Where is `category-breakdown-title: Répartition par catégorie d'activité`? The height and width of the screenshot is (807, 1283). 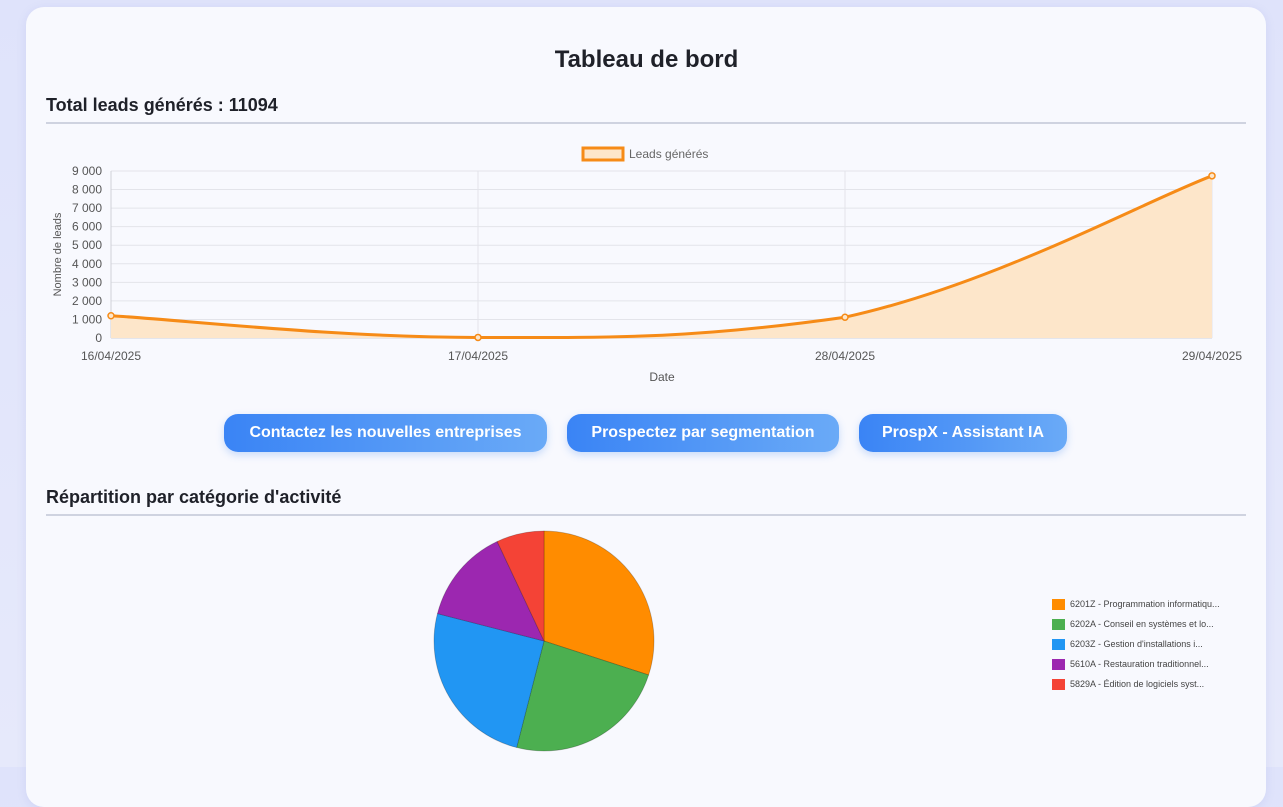 category-breakdown-title: Répartition par catégorie d'activité is located at coordinates (194, 497).